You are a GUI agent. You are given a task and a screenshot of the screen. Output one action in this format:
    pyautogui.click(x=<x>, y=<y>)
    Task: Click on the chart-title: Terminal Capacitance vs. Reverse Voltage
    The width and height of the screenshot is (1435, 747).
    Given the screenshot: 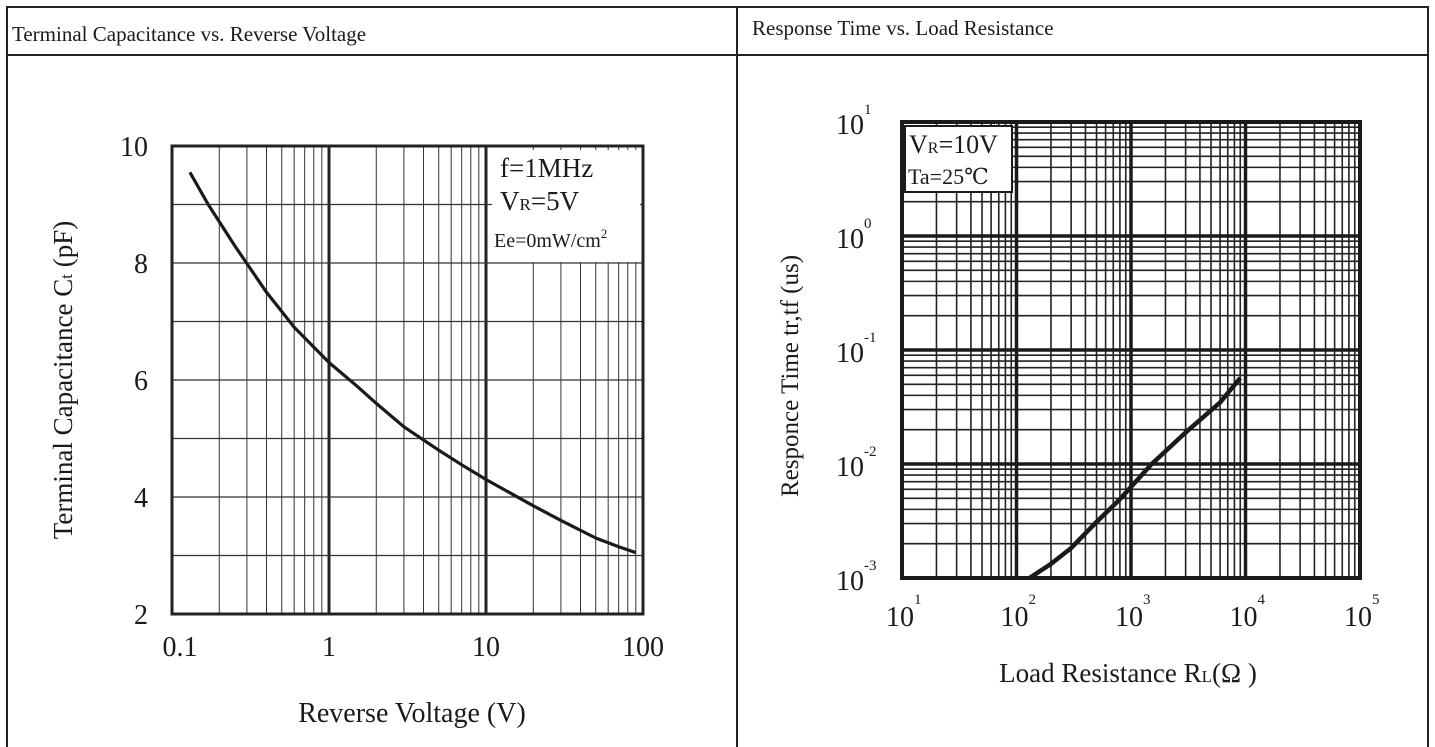 What is the action you would take?
    pyautogui.click(x=372, y=31)
    